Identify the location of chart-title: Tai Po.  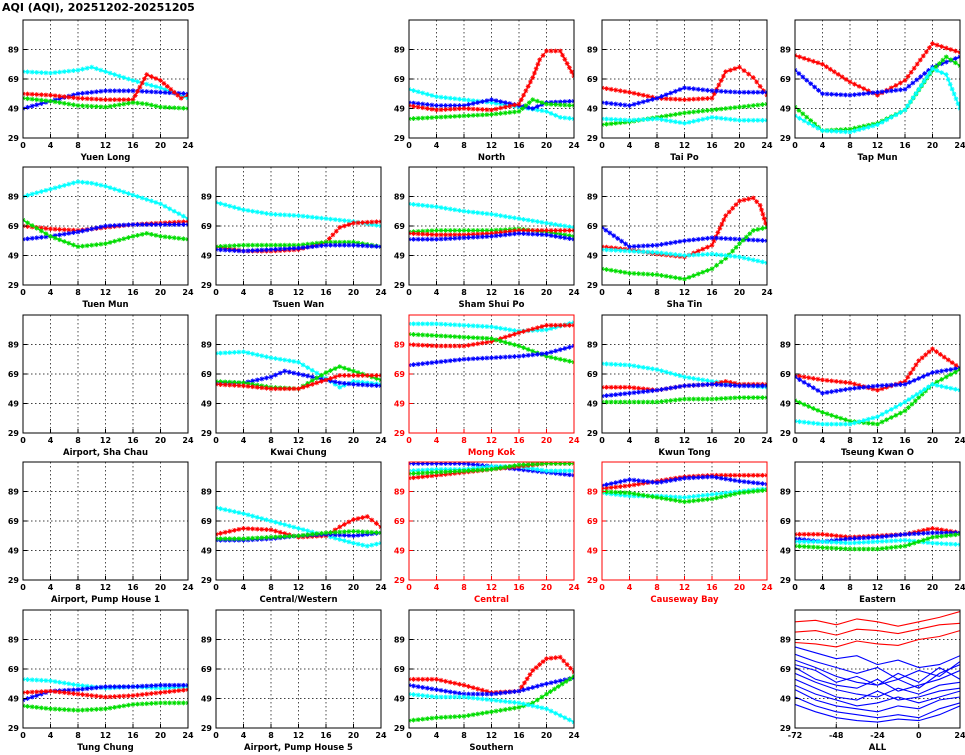
(684, 158).